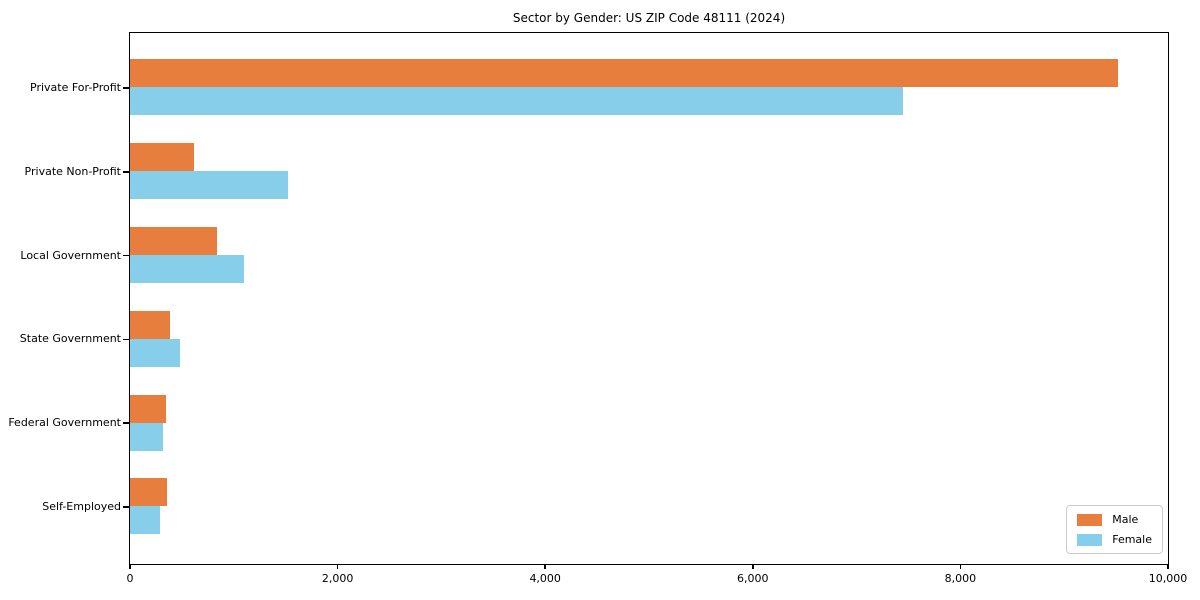 The image size is (1200, 600). Describe the element at coordinates (517, 101) in the screenshot. I see `bar-female-private-for-profit` at that location.